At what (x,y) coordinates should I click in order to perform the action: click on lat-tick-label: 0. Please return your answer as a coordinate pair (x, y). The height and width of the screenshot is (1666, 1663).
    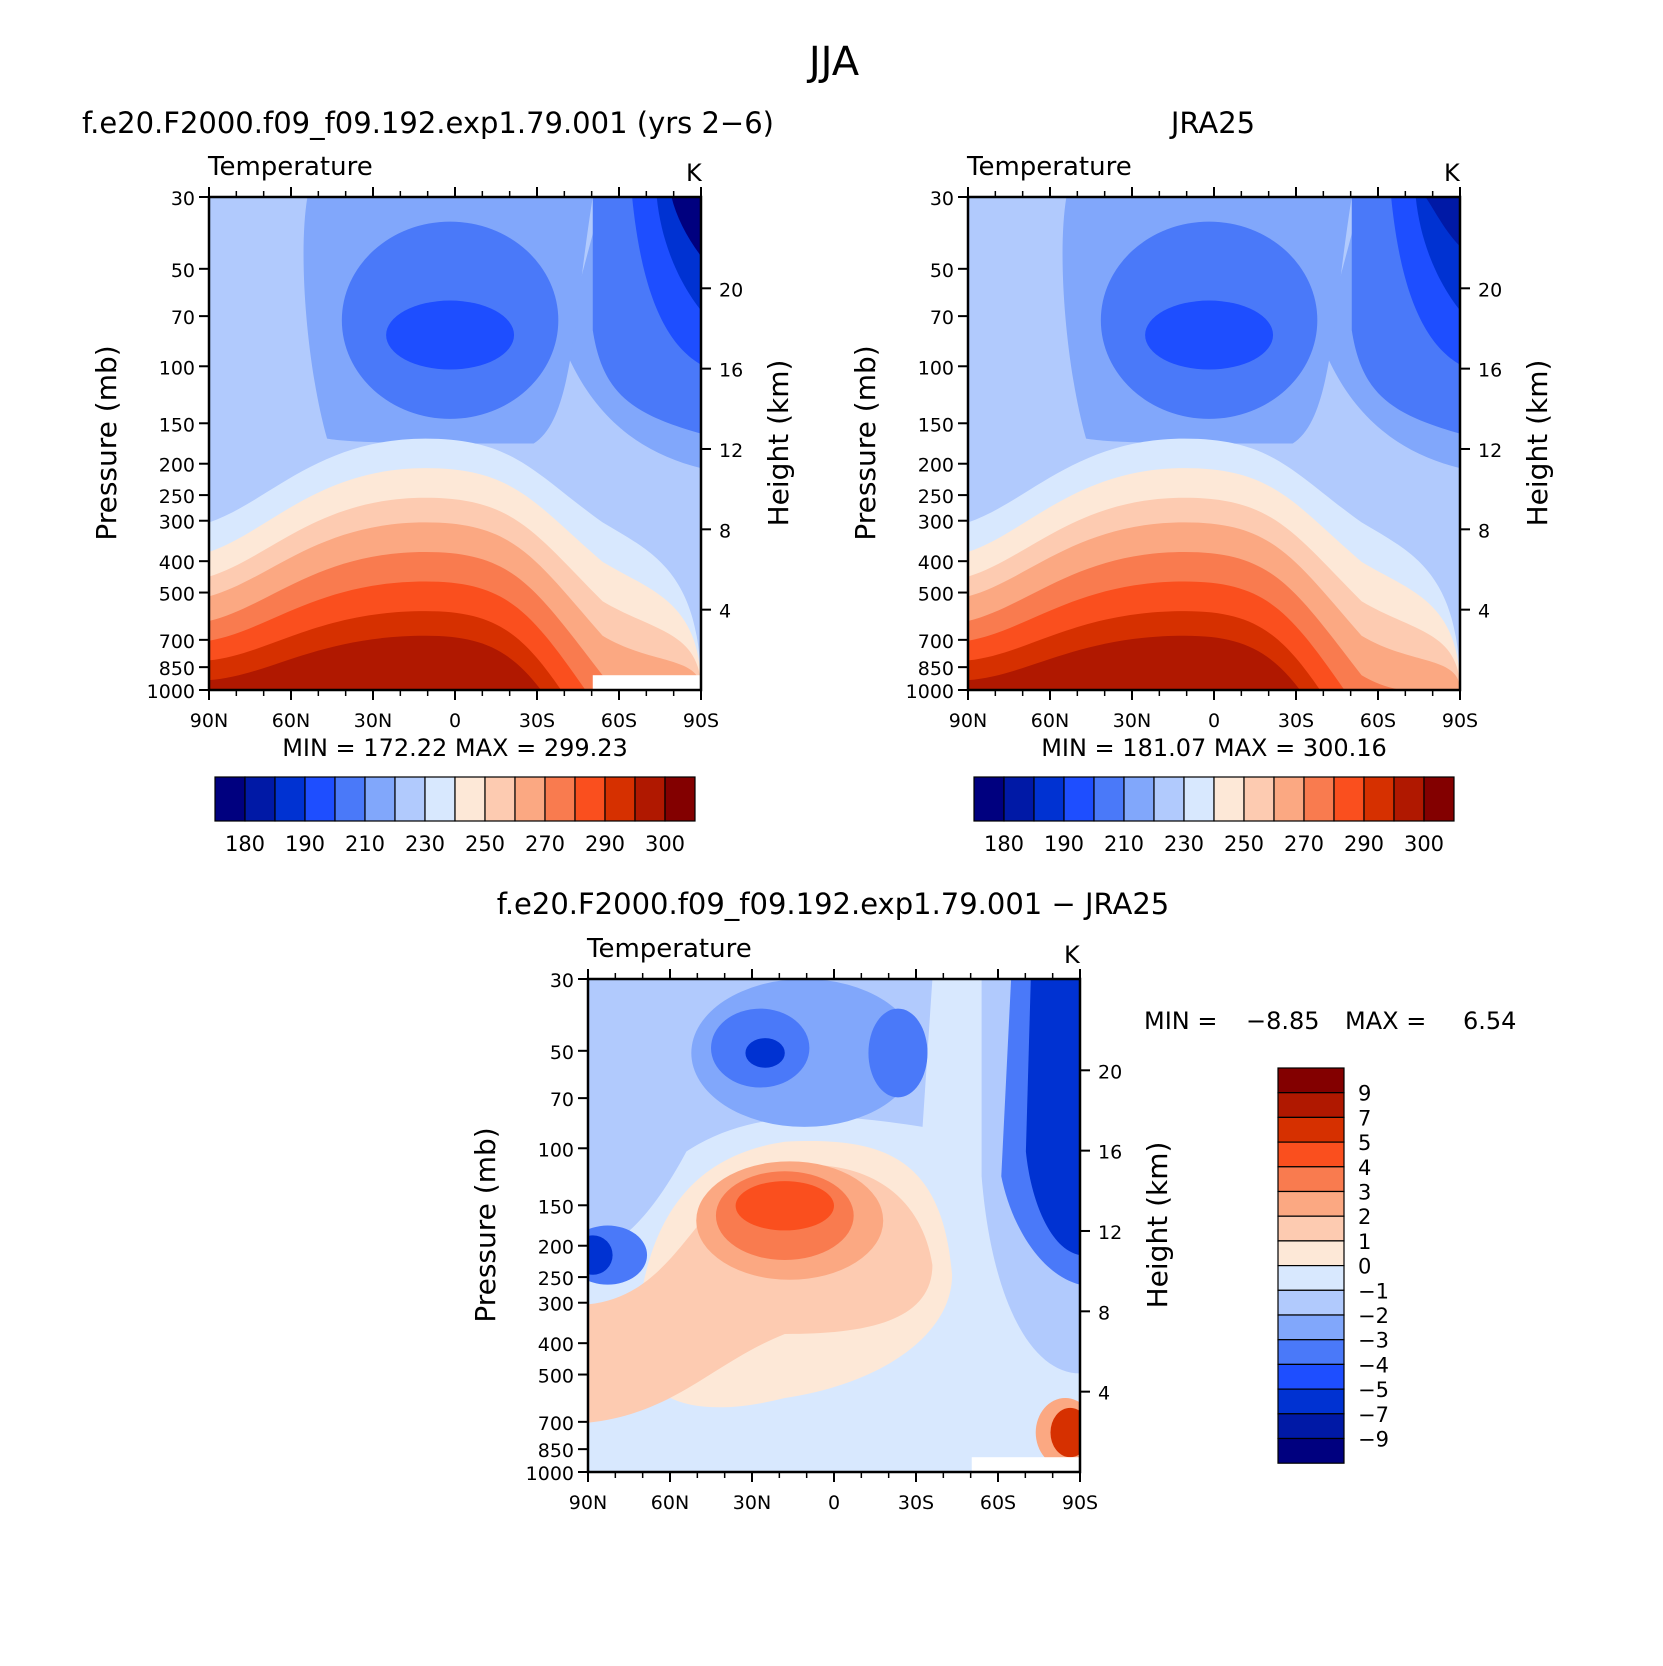
    Looking at the image, I should click on (455, 721).